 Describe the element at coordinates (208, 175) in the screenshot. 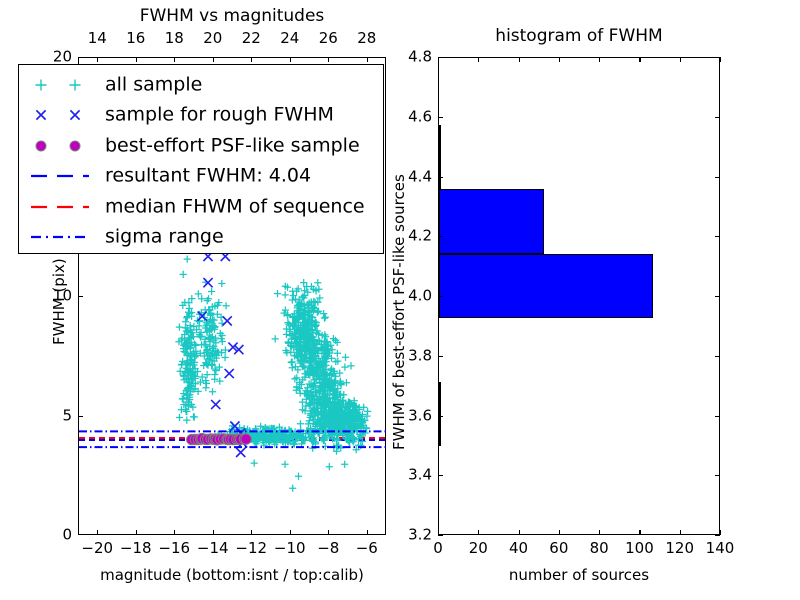

I see `legend-item-label: resultant FWHM: 4.04` at that location.